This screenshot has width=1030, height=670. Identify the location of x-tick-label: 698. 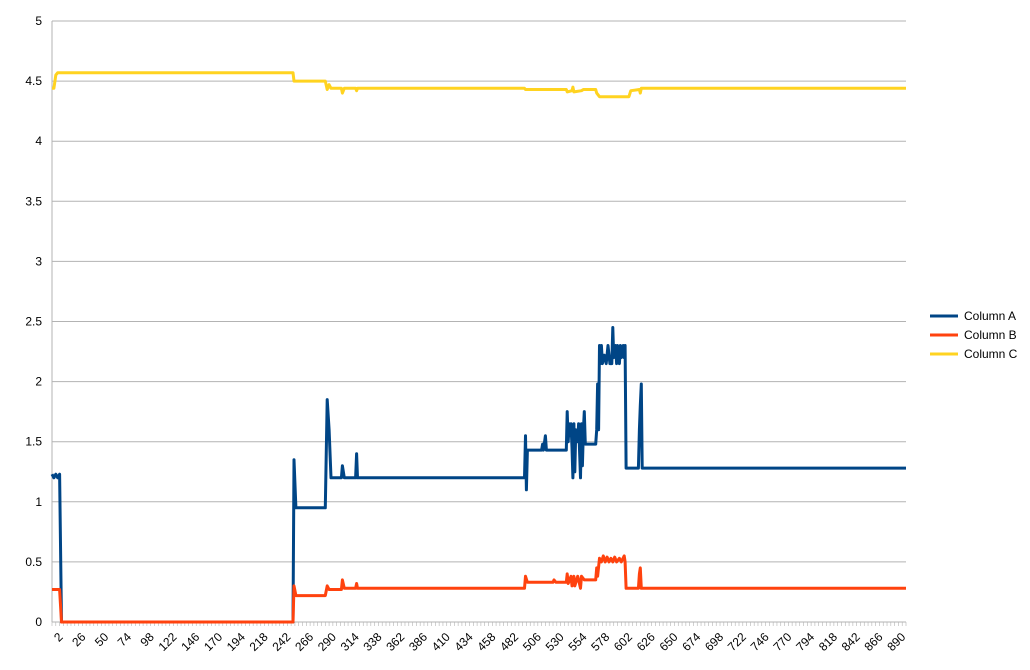
(714, 642).